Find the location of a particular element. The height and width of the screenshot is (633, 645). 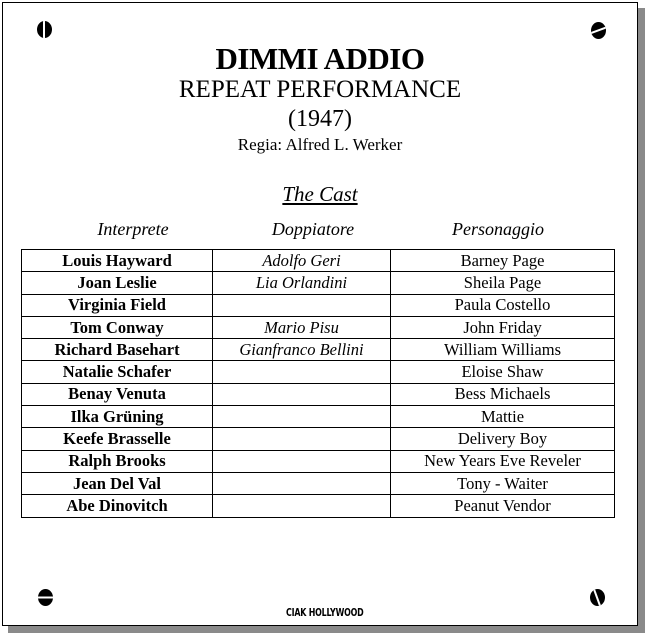

original-title: REPEAT PERFORMANCE is located at coordinates (320, 89).